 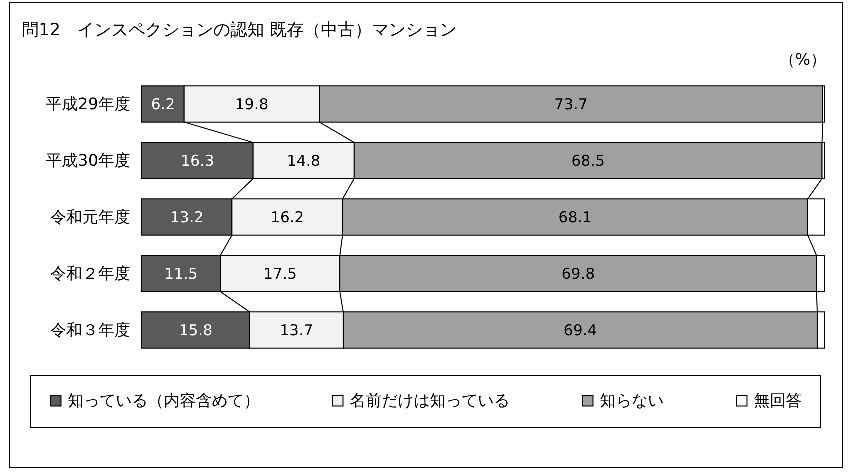 I want to click on data-label: 17.5, so click(x=281, y=273).